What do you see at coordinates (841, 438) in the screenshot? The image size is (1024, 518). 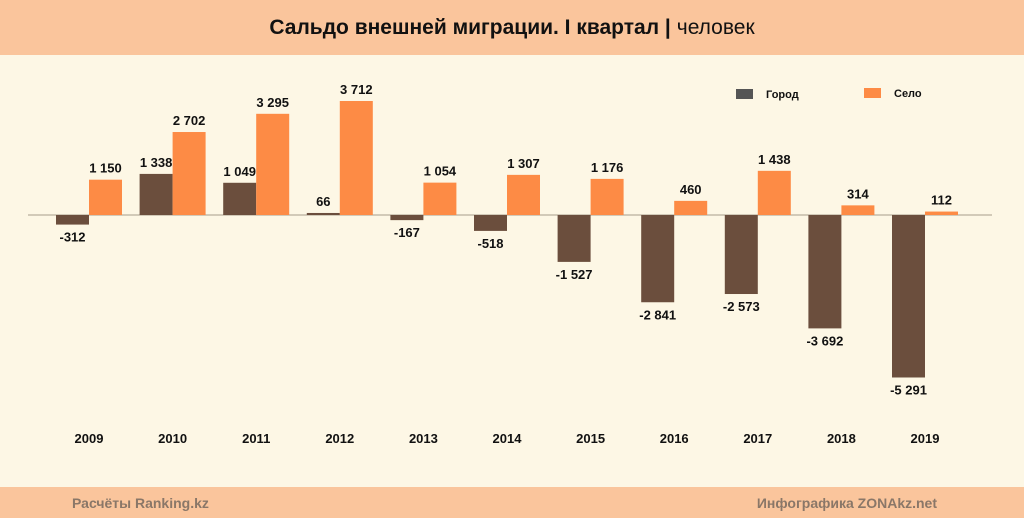 I see `x-tick-label: 2018` at bounding box center [841, 438].